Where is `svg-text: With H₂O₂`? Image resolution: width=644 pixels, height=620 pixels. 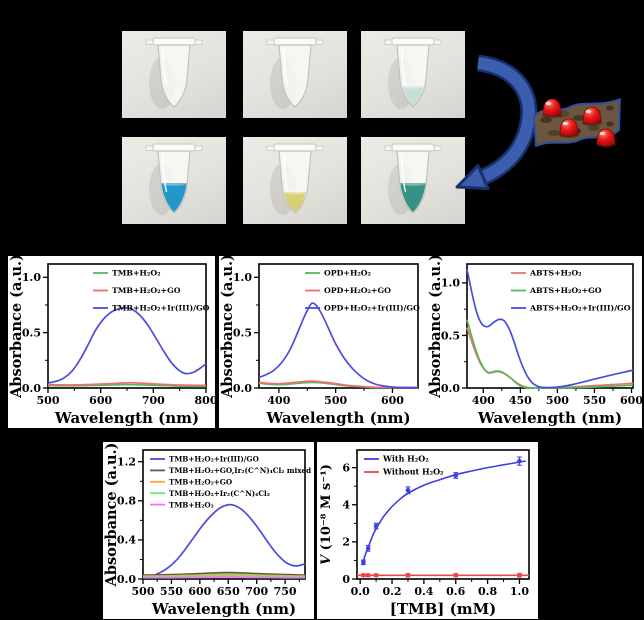 svg-text: With H₂O₂ is located at coordinates (405, 459).